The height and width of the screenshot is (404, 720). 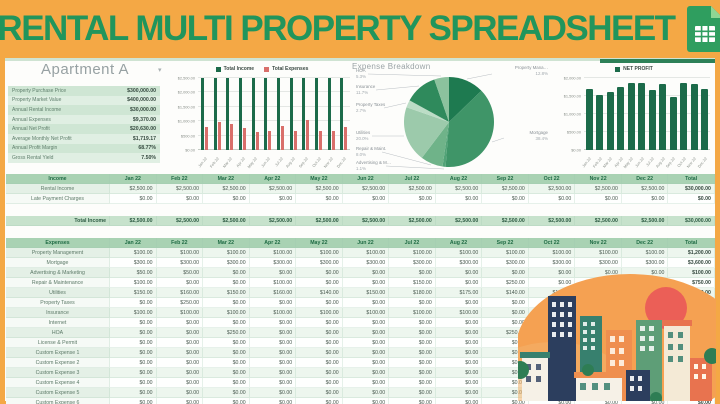 What do you see at coordinates (366, 179) in the screenshot?
I see `table-cell: Jun 22` at bounding box center [366, 179].